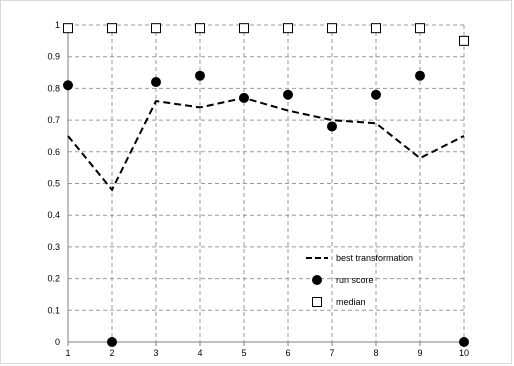  Describe the element at coordinates (53, 215) in the screenshot. I see `y-tick-label: 0.4` at that location.